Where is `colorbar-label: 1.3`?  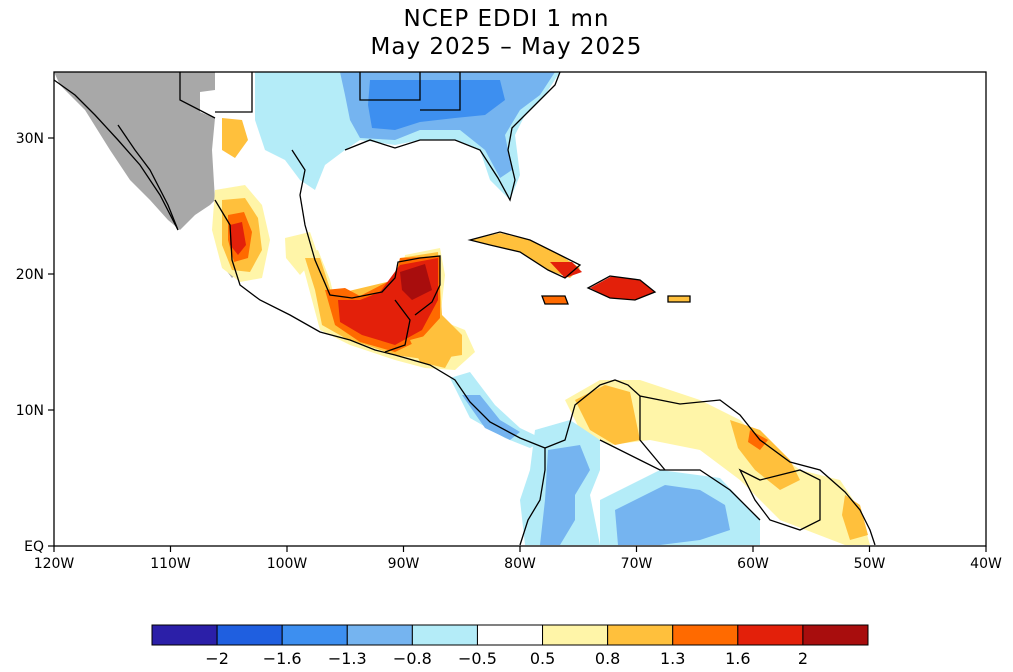 colorbar-label: 1.3 is located at coordinates (672, 658).